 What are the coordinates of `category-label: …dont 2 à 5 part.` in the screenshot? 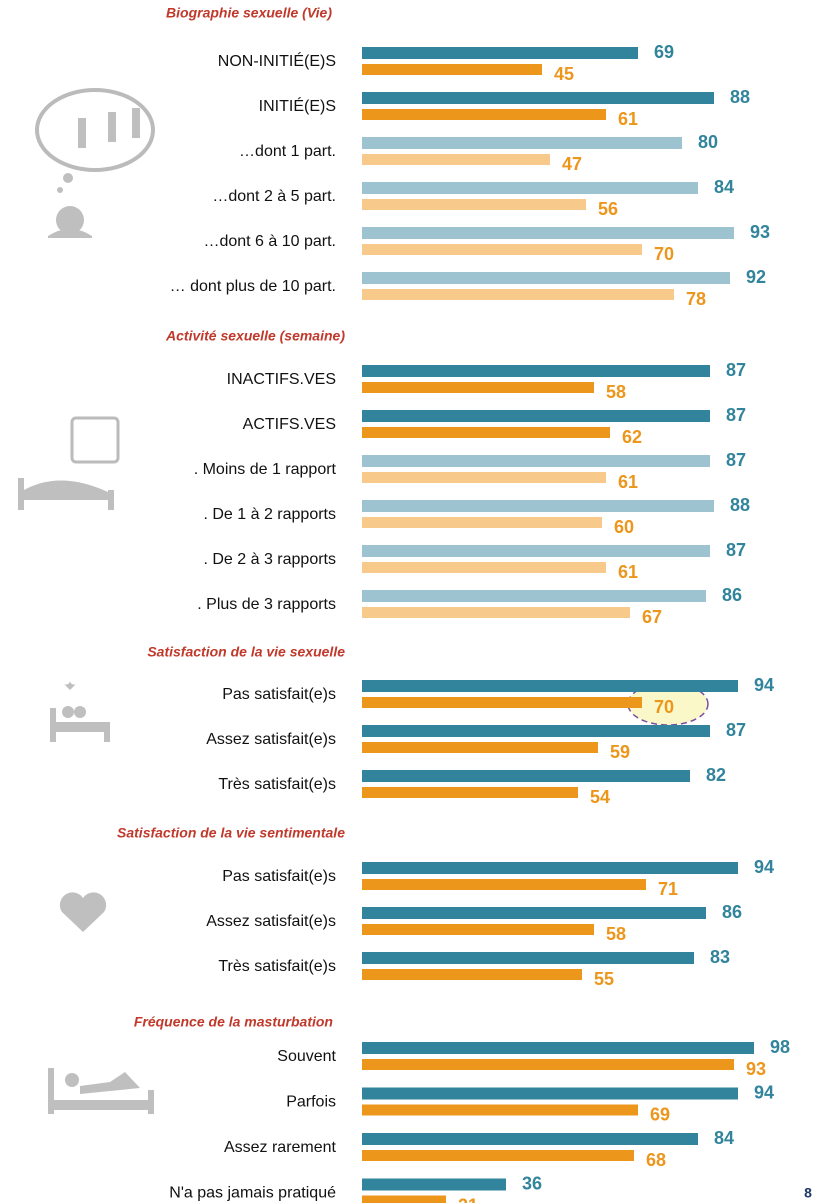 It's located at (274, 196).